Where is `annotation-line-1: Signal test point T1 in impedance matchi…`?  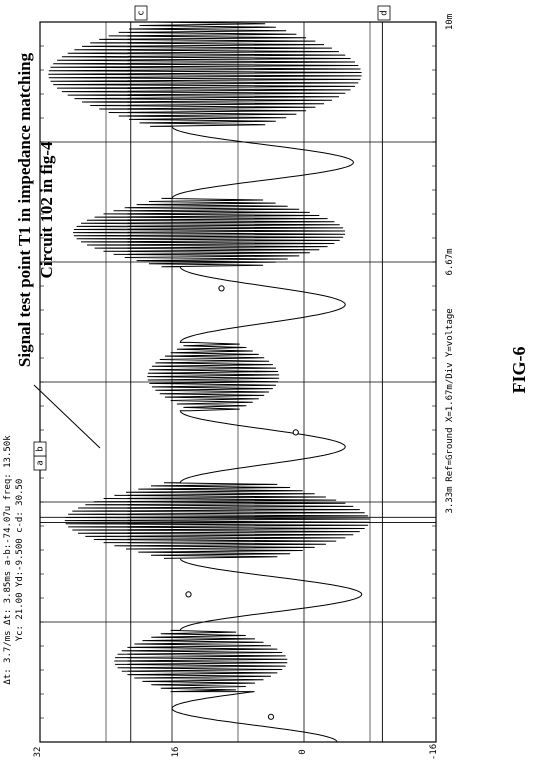
annotation-line-1: Signal test point T1 in impedance matchi… is located at coordinates (24, 209).